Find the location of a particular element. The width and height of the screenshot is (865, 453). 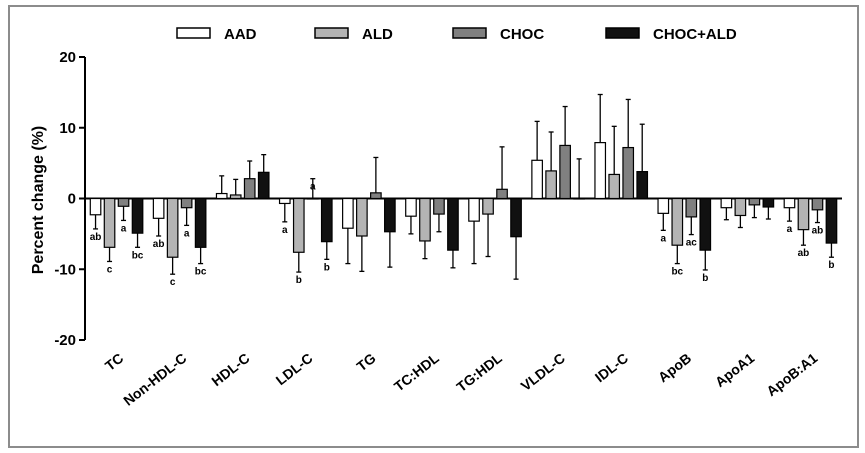

legend-label: CHOC+ALD is located at coordinates (695, 34).